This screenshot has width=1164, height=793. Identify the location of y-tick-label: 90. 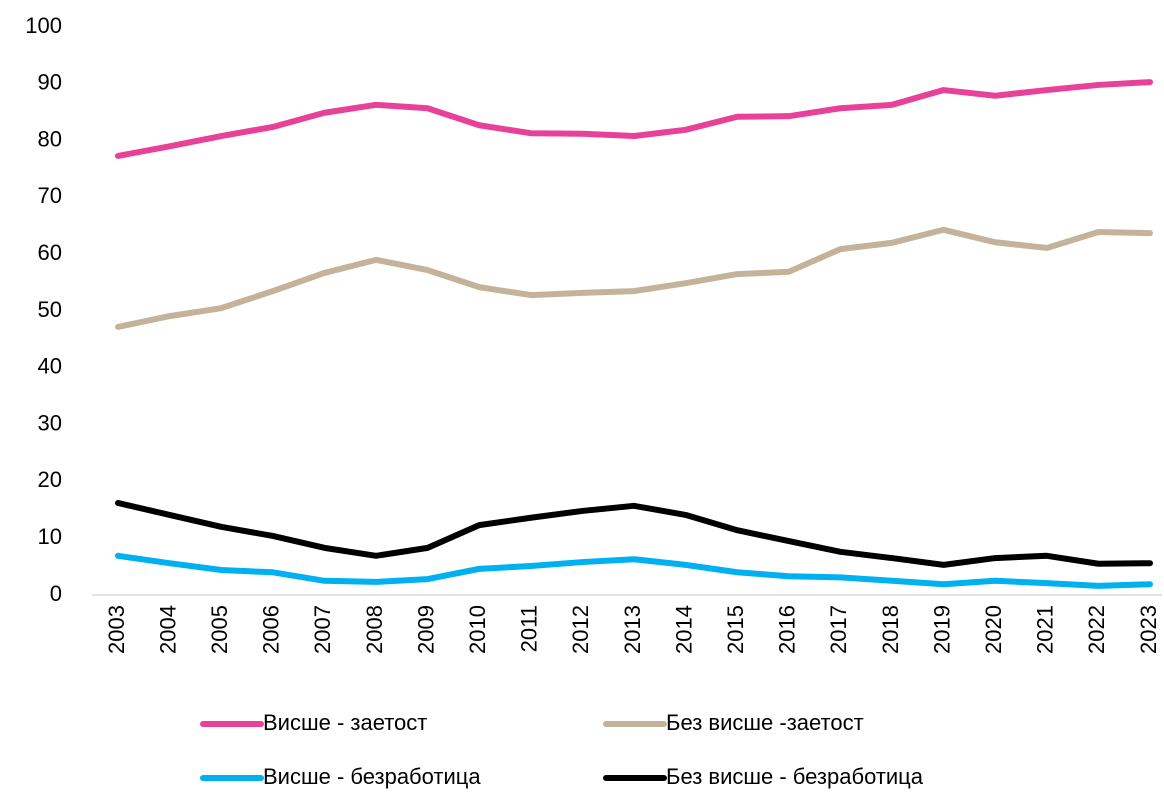
(50, 82).